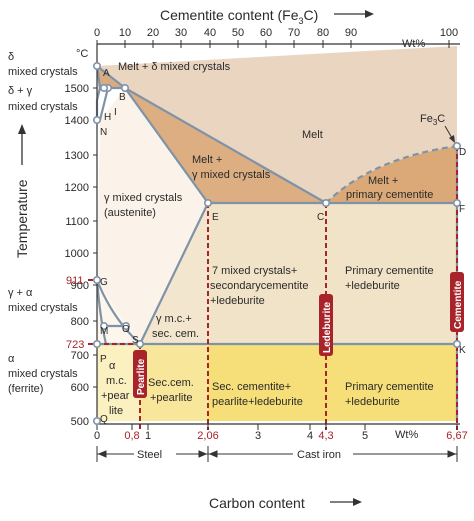  Describe the element at coordinates (97, 120) in the screenshot. I see `point-n-marker` at that location.